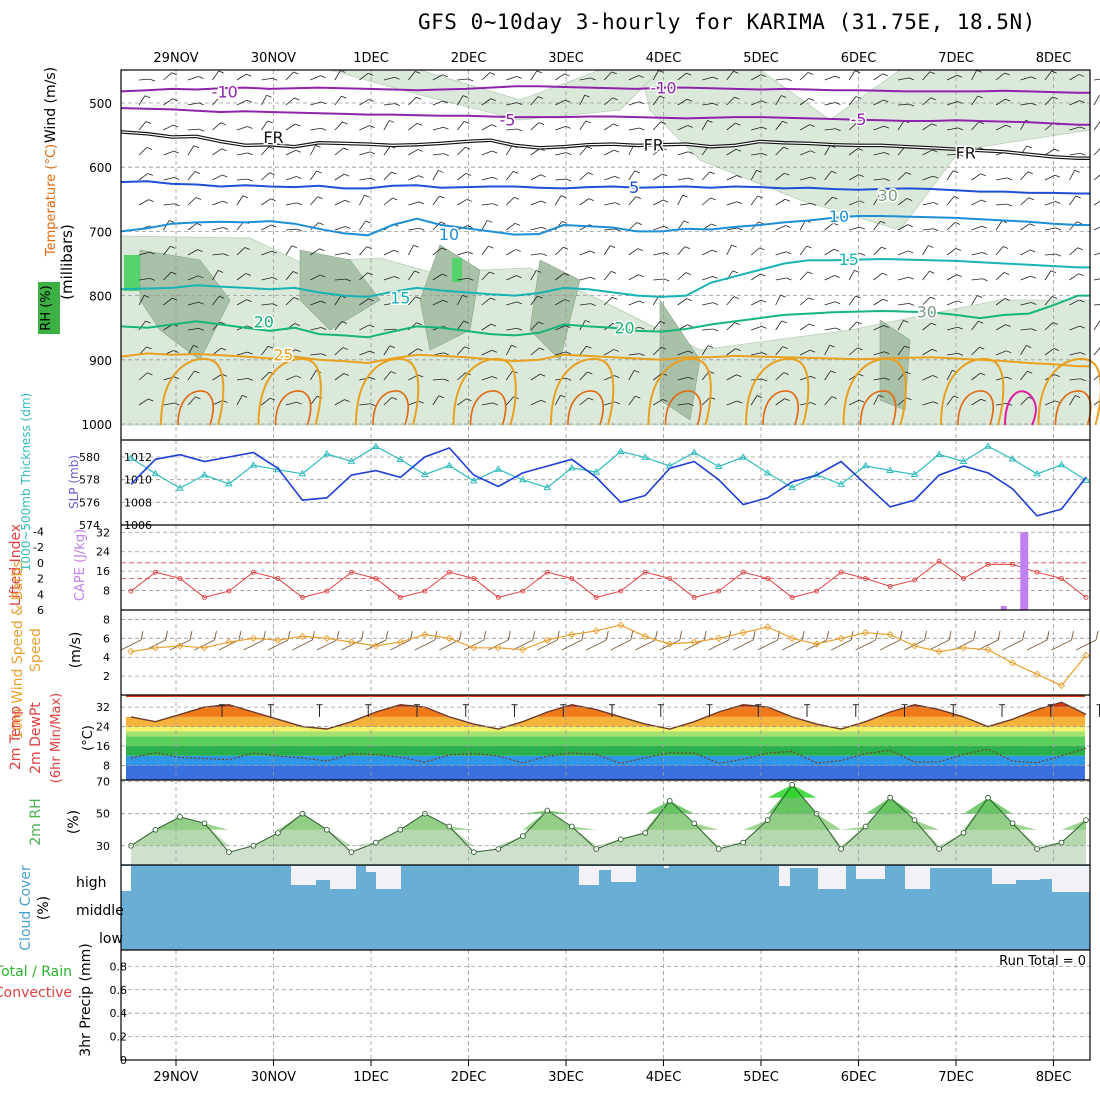  I want to click on cape-tick-label: 32, so click(103, 532).